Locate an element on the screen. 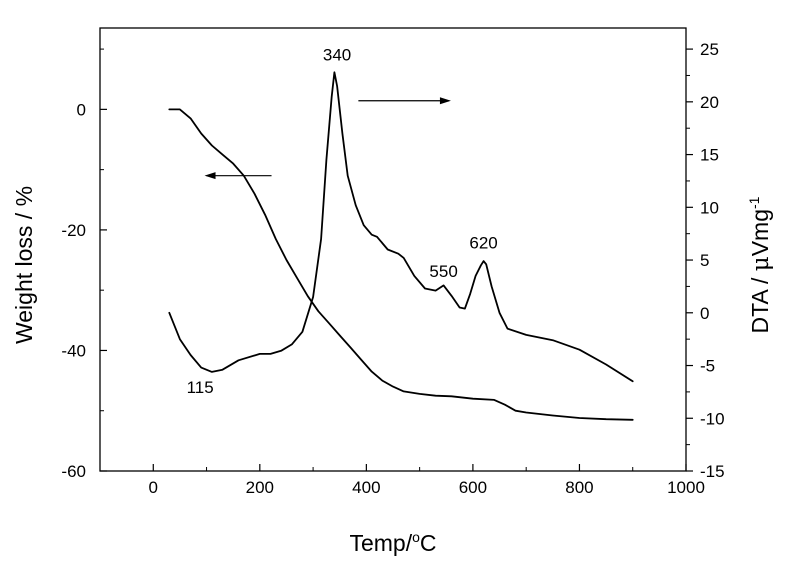  x-axis: 0 200 400 600 800 1000 is located at coordinates (402, 480).